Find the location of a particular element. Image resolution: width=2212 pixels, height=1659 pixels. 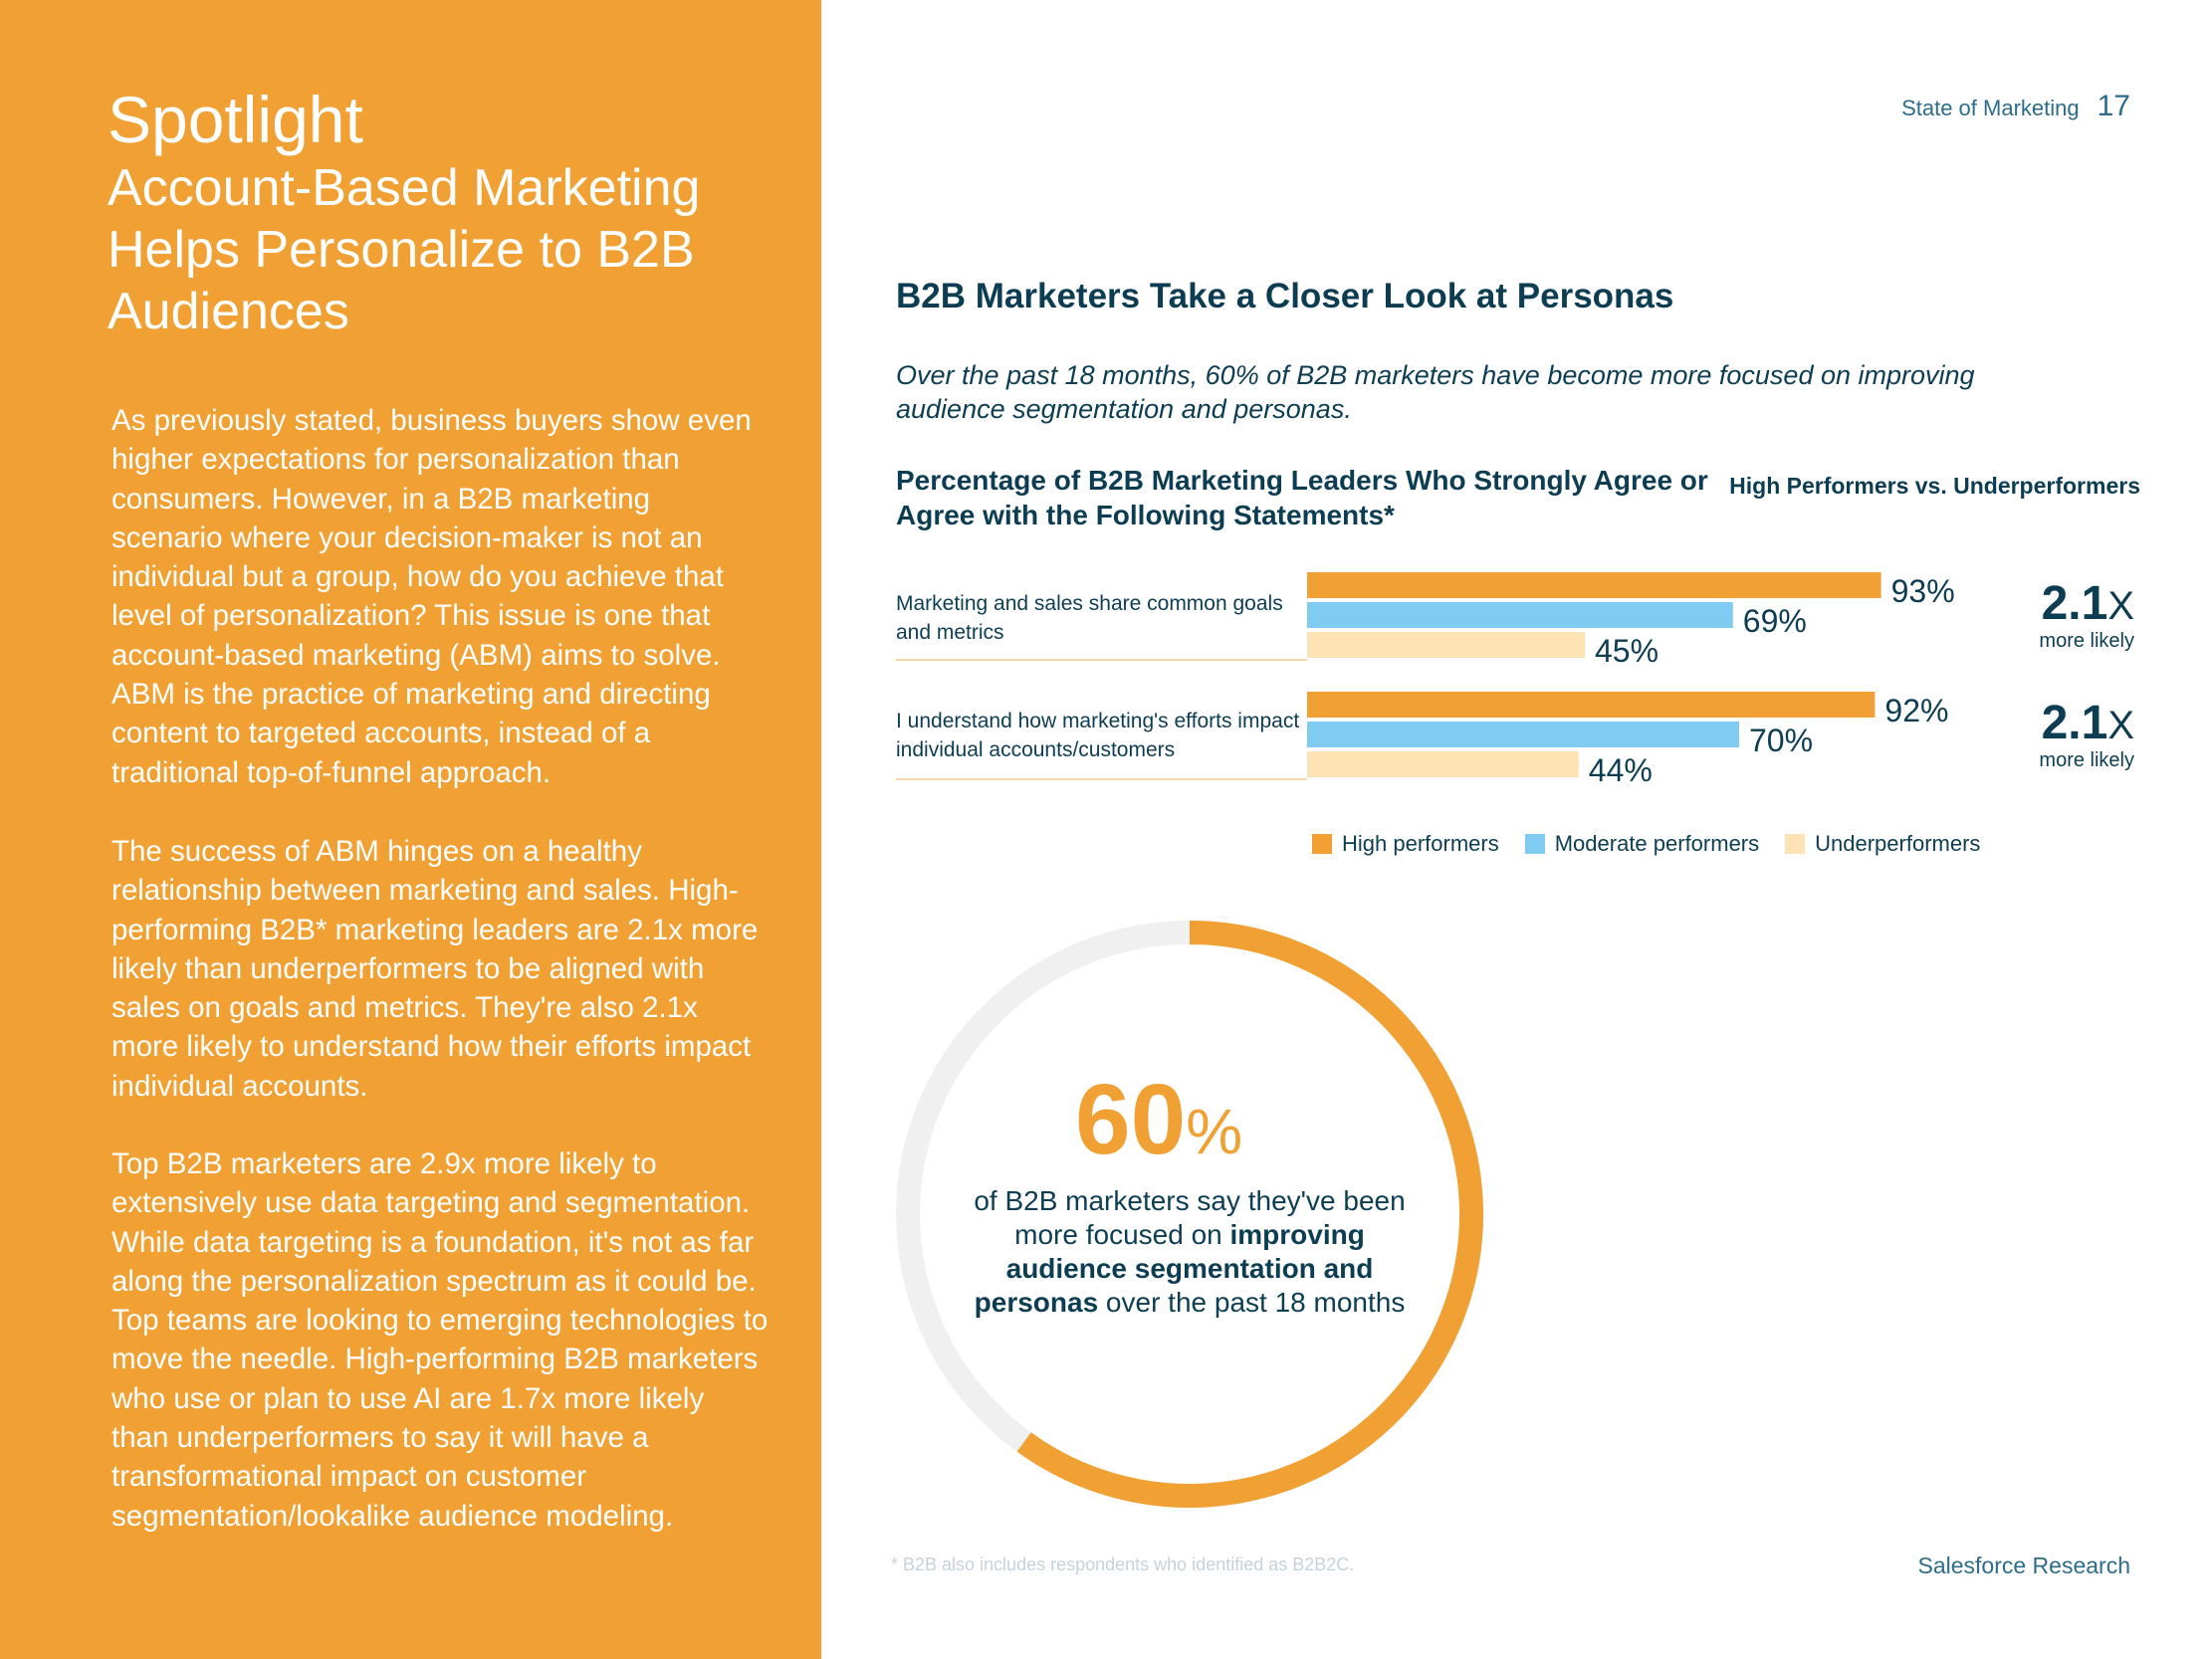

report-title: State of Marketing is located at coordinates (1990, 108).